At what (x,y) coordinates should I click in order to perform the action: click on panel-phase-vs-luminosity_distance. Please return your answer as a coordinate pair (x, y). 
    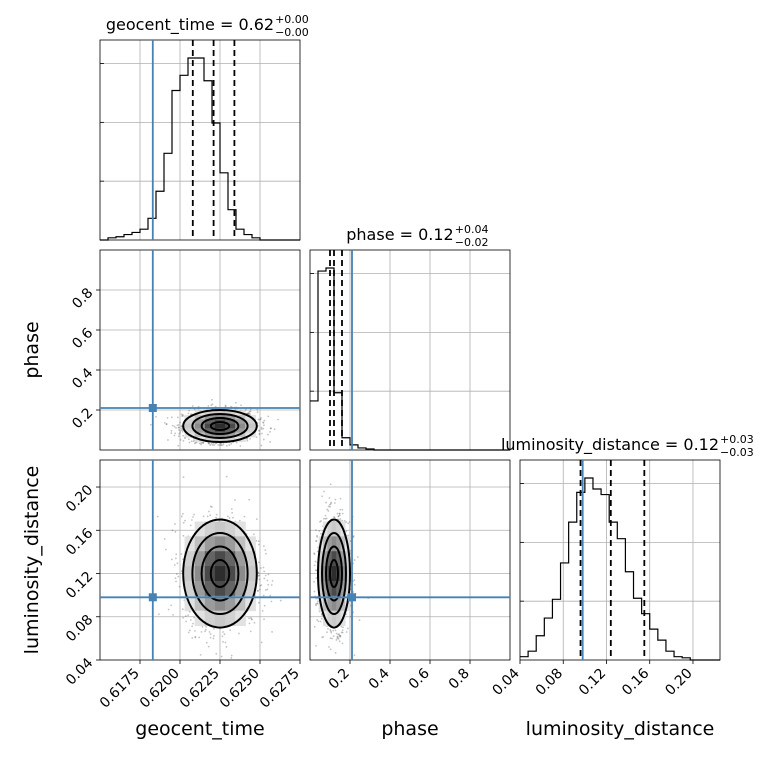
    Looking at the image, I should click on (410, 560).